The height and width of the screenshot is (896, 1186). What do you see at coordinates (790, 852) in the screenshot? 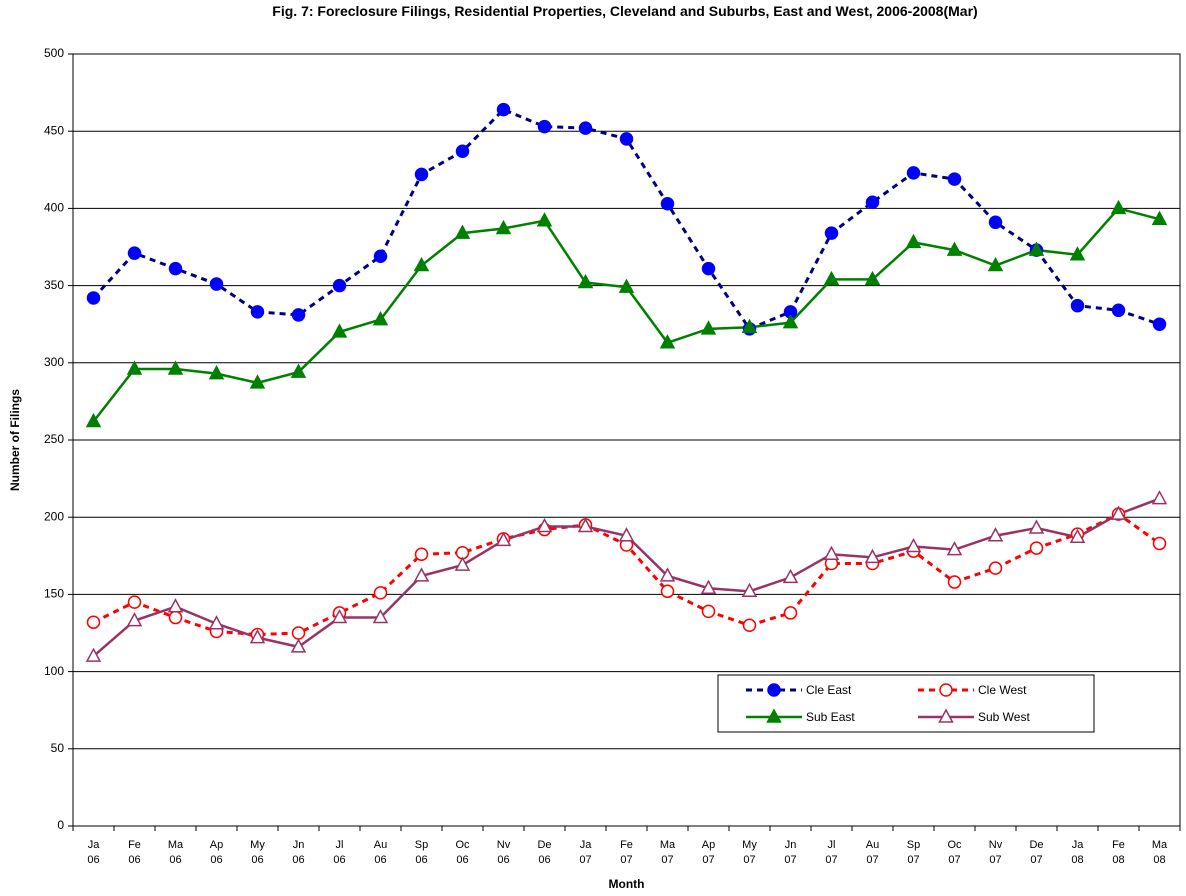
I see `x-tick-label: Jn 07` at bounding box center [790, 852].